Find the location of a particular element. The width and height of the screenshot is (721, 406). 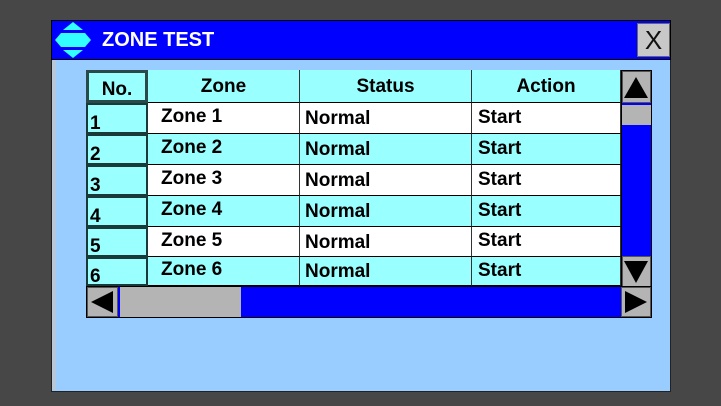

horizontal-scroll-thumb is located at coordinates (180, 302).